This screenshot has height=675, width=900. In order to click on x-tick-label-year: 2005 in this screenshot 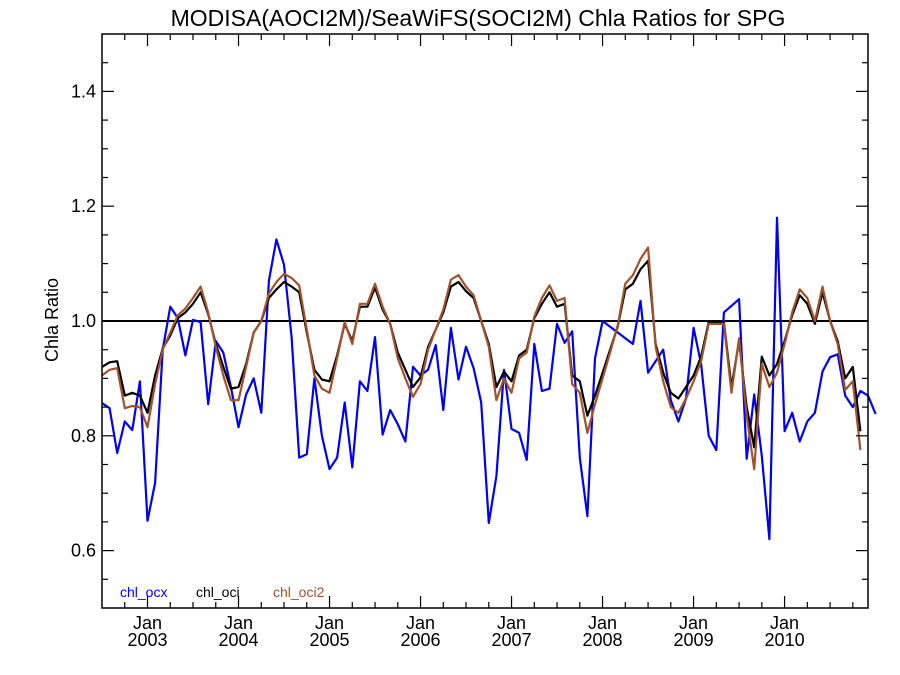, I will do `click(330, 640)`.